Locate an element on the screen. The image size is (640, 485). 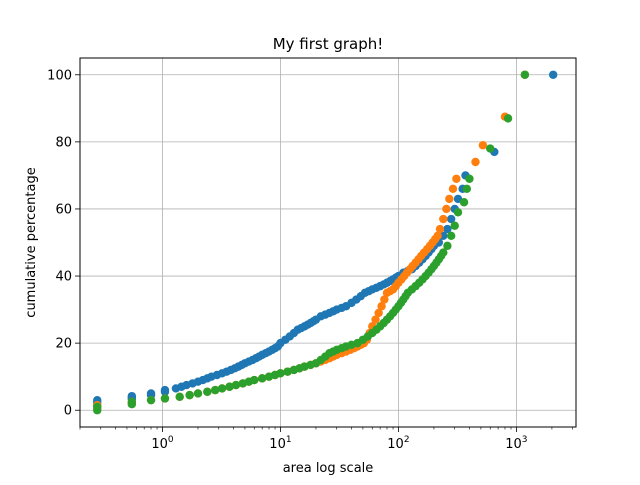
x-tick-label: 10³ is located at coordinates (516, 443).